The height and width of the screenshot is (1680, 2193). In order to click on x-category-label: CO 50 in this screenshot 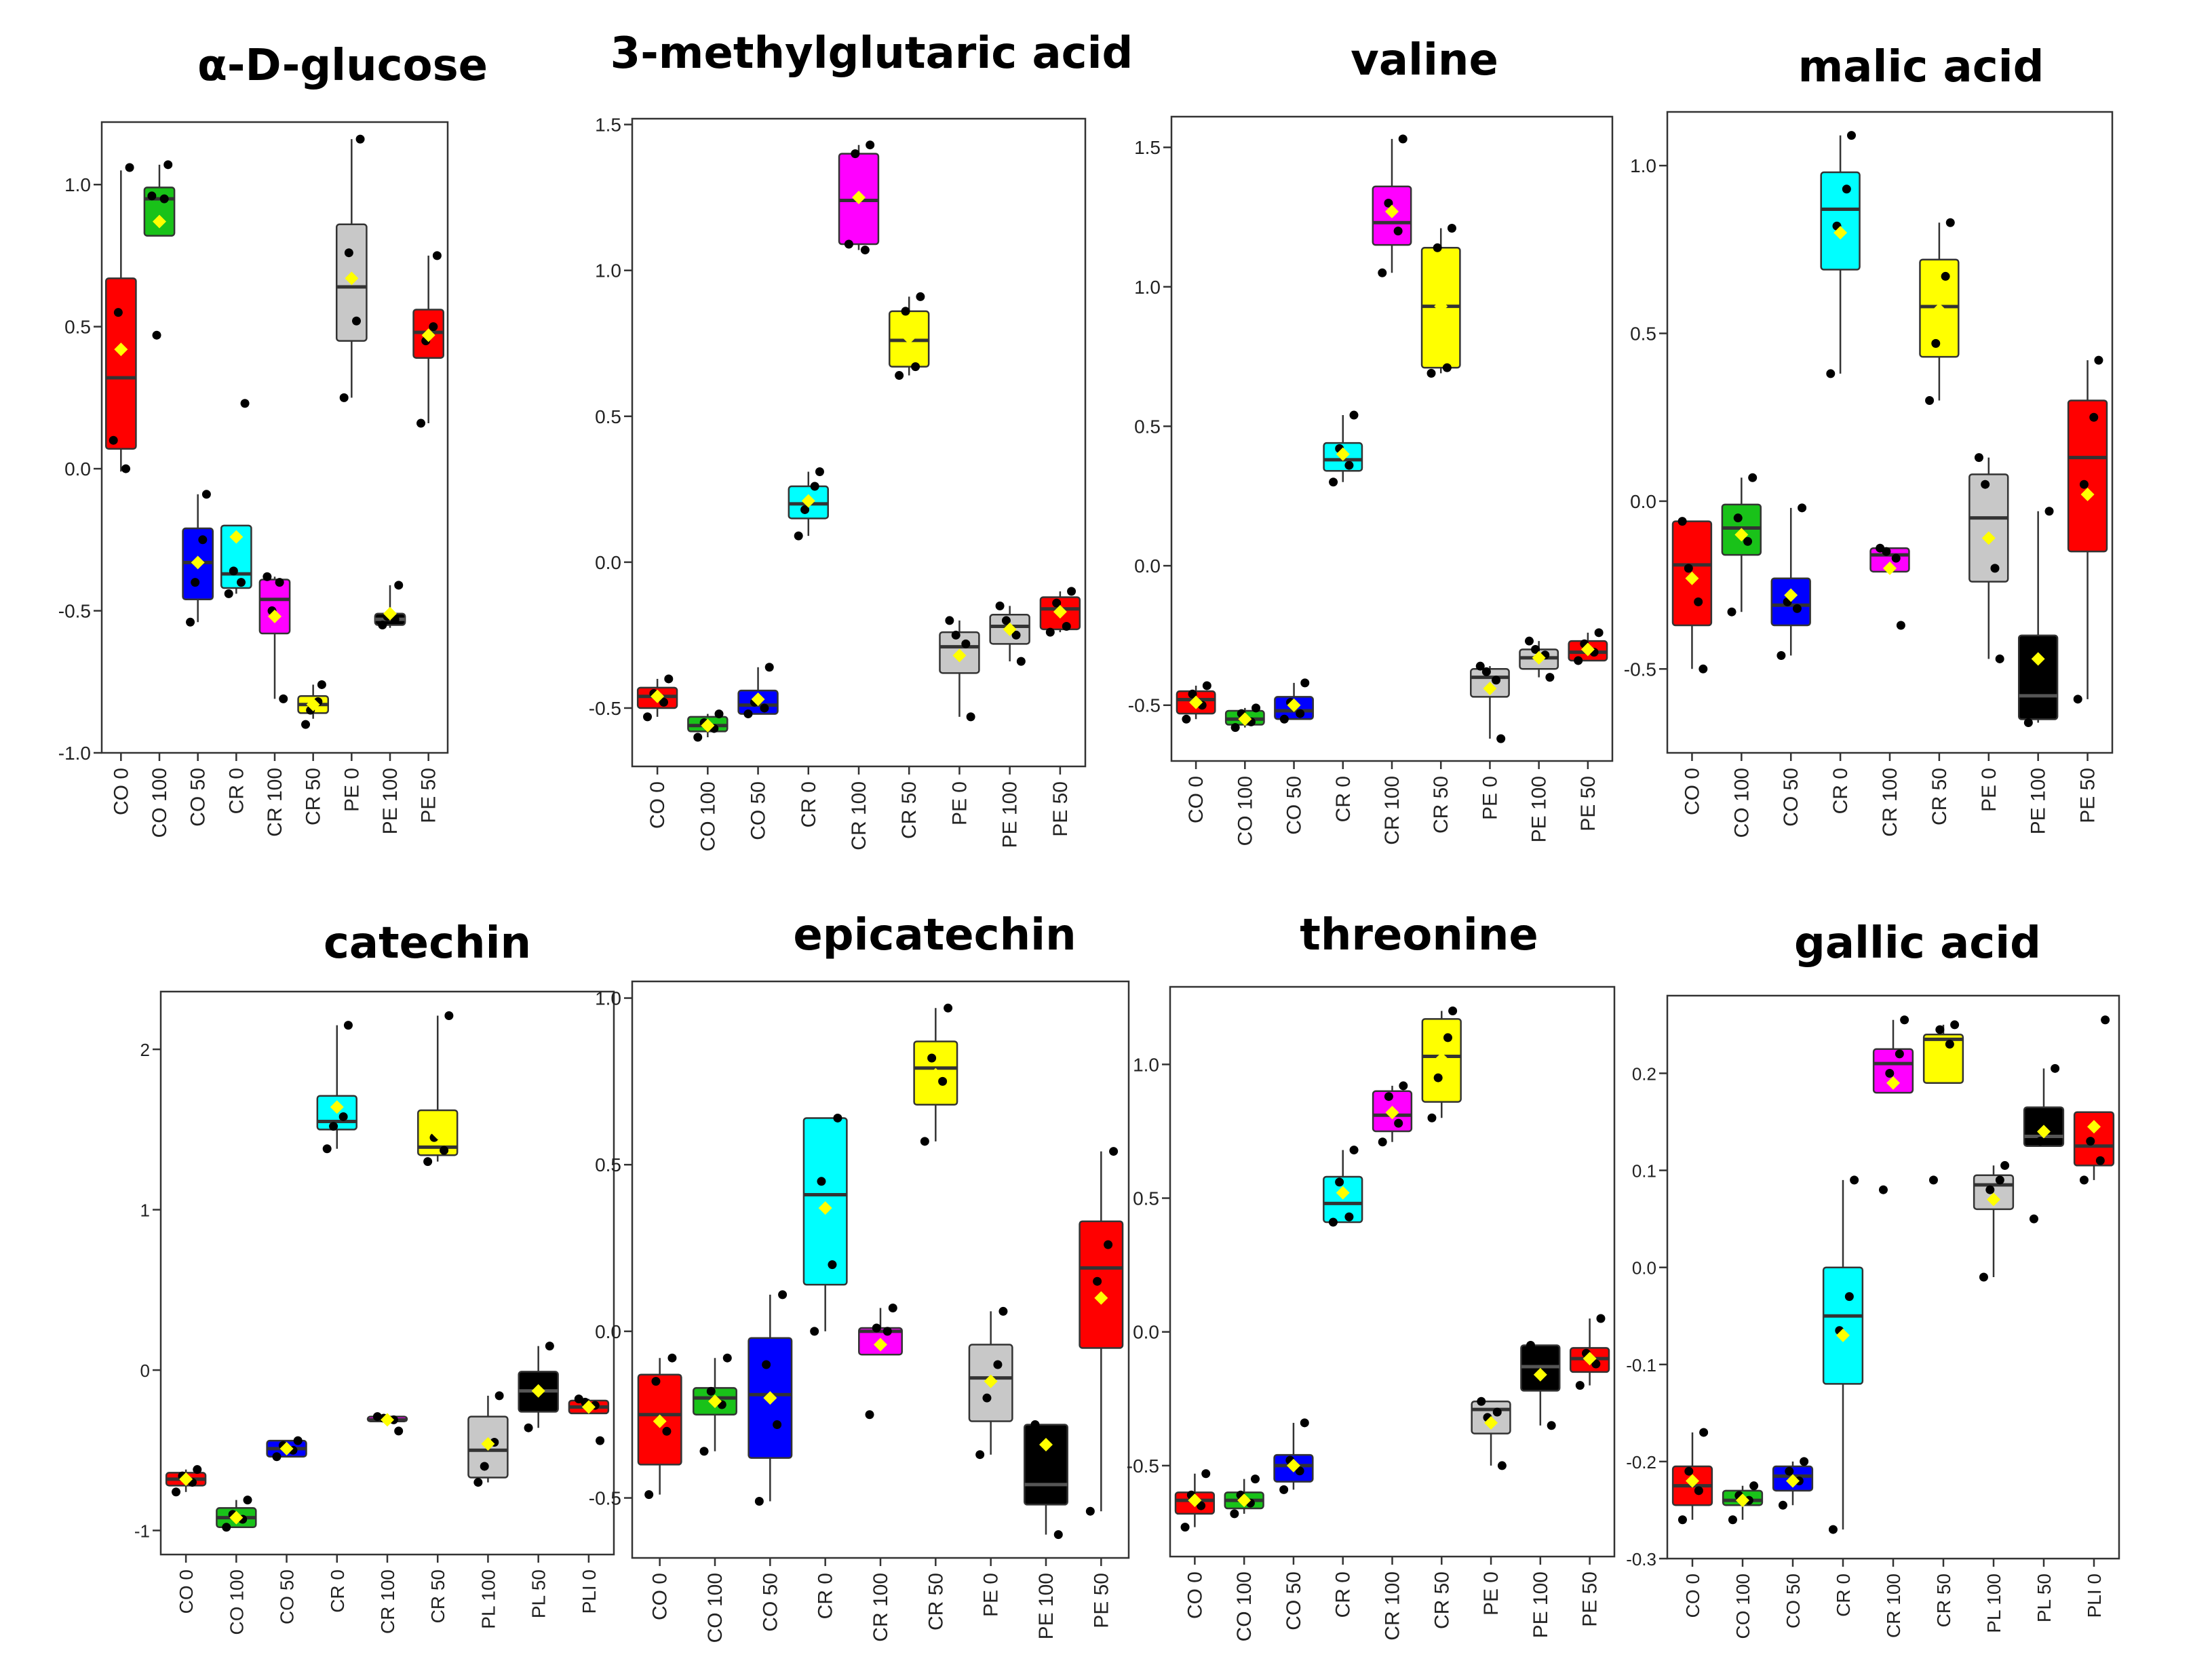, I will do `click(199, 798)`.